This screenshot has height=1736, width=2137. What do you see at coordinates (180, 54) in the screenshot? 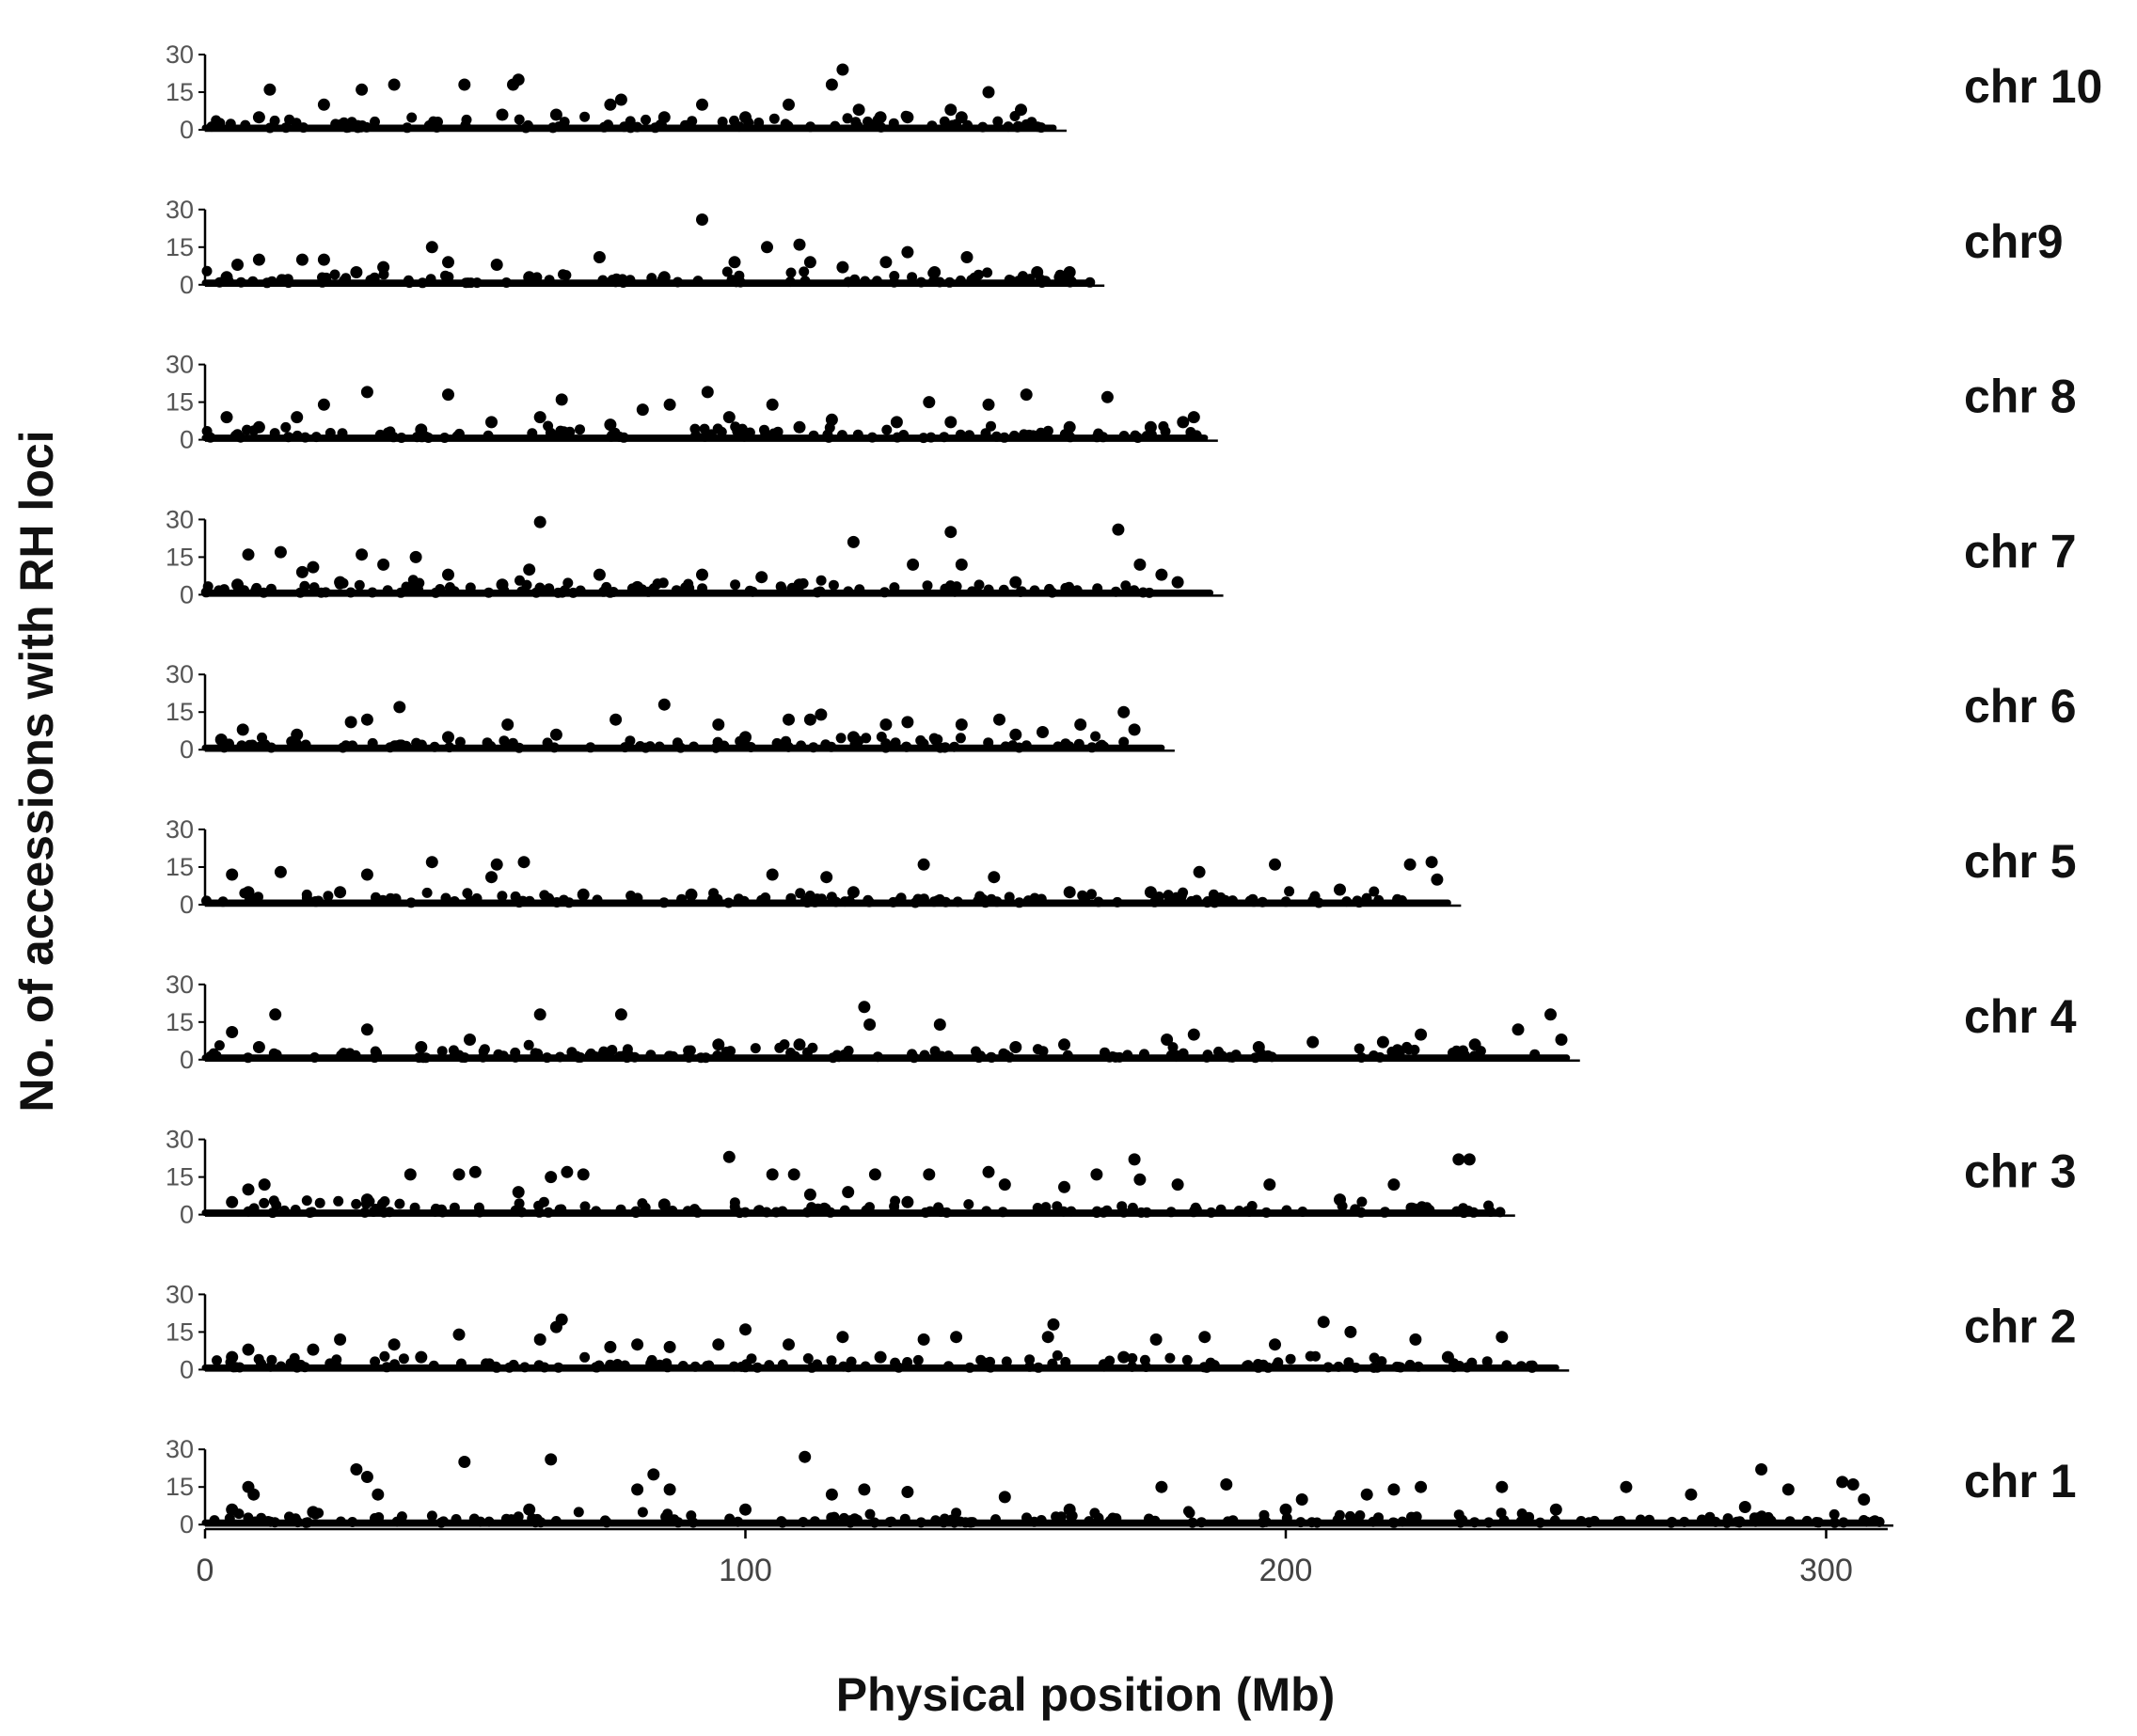
I see `y-tick-label: 30` at bounding box center [180, 54].